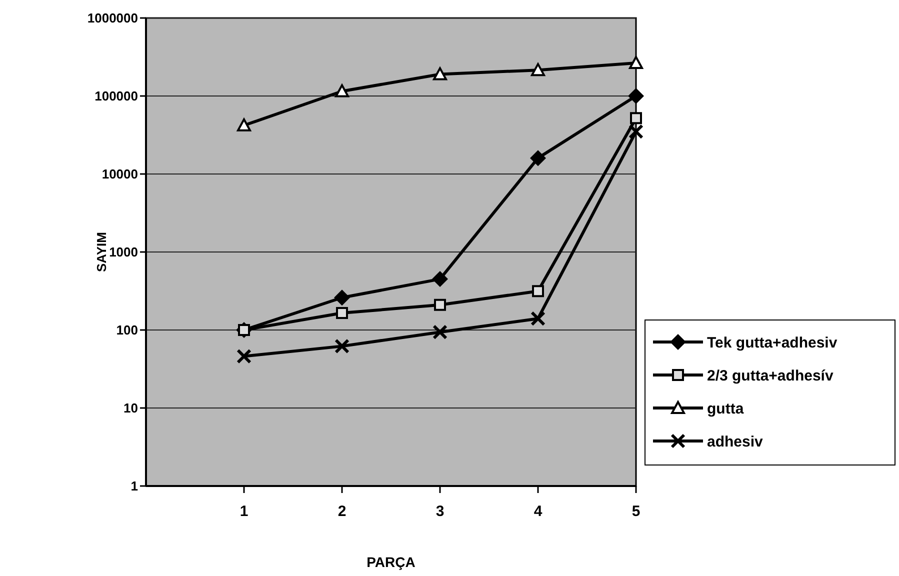 The width and height of the screenshot is (899, 576). I want to click on x-axis-title: PARÇA, so click(391, 562).